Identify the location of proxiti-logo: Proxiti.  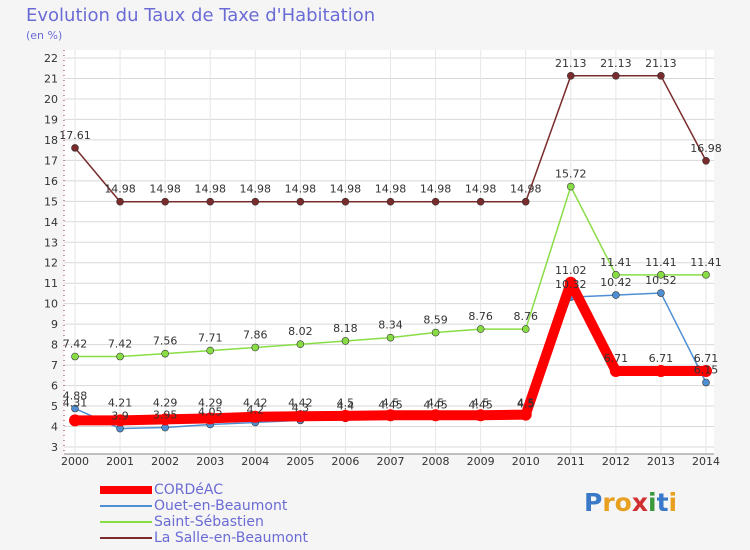
(630, 502).